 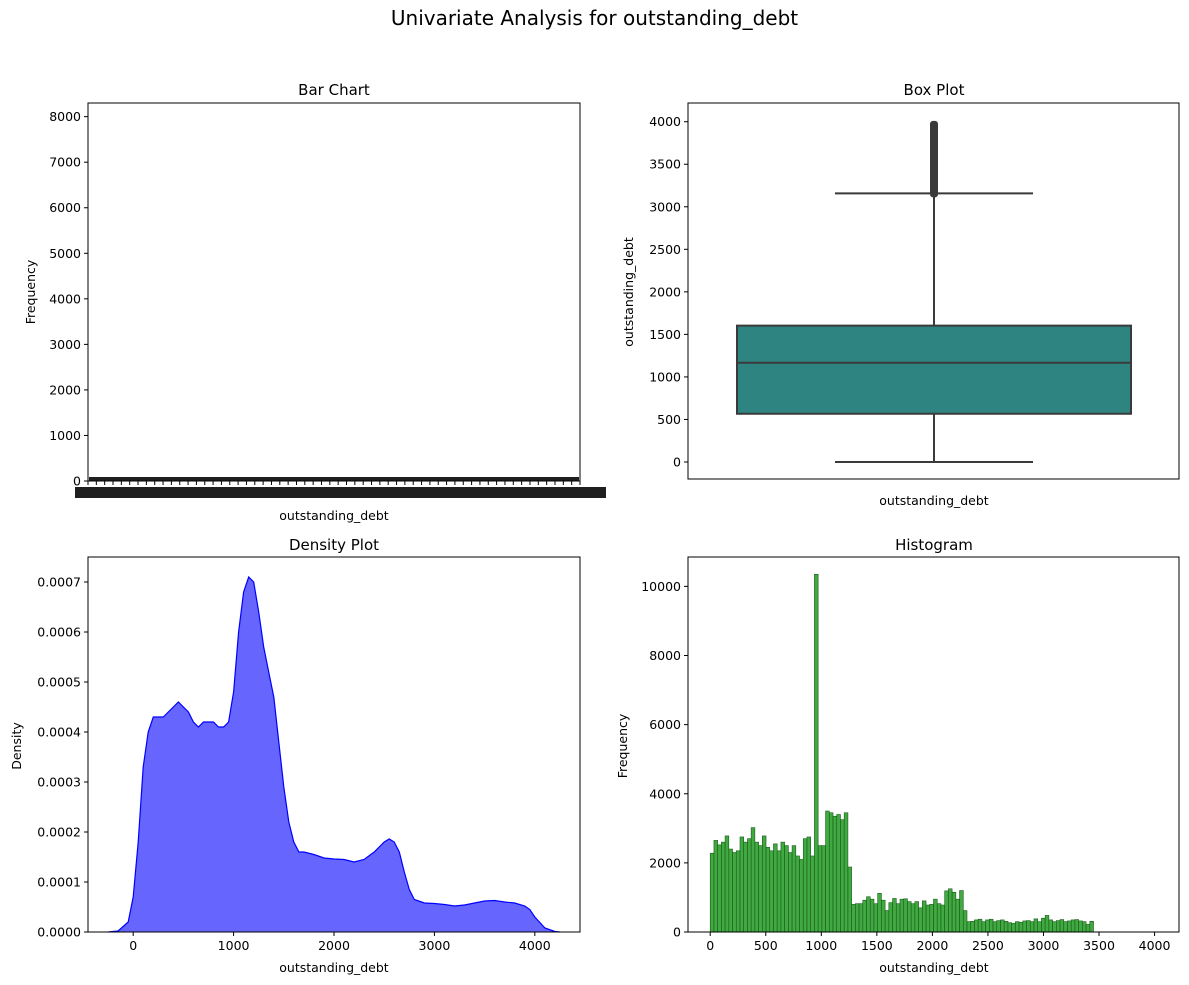 What do you see at coordinates (665, 249) in the screenshot?
I see `y-tick-label: 2500` at bounding box center [665, 249].